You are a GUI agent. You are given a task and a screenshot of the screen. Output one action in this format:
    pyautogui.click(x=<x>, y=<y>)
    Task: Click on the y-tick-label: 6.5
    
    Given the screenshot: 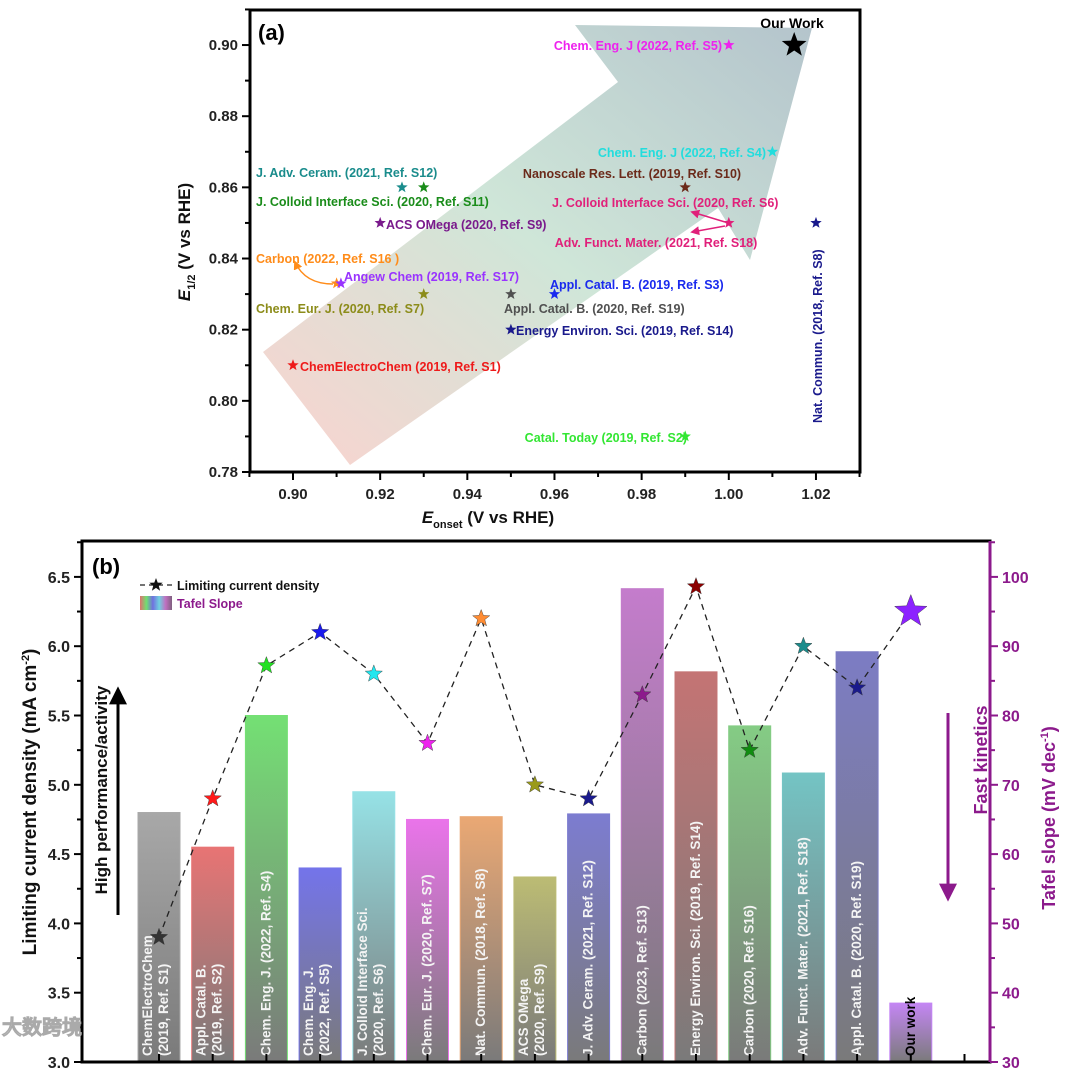 What is the action you would take?
    pyautogui.click(x=59, y=578)
    